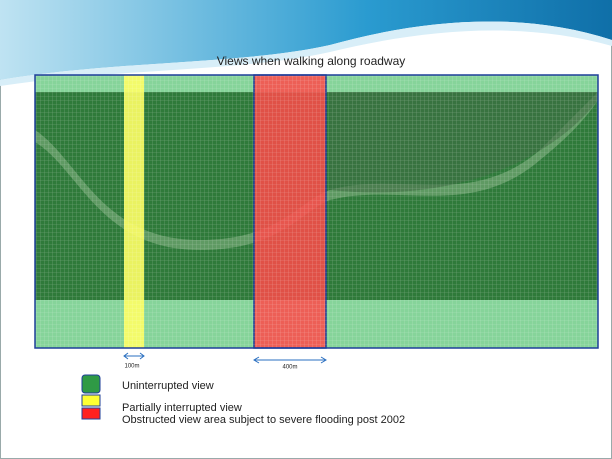  Describe the element at coordinates (131, 367) in the screenshot. I see `scale-small-label: 100m` at that location.